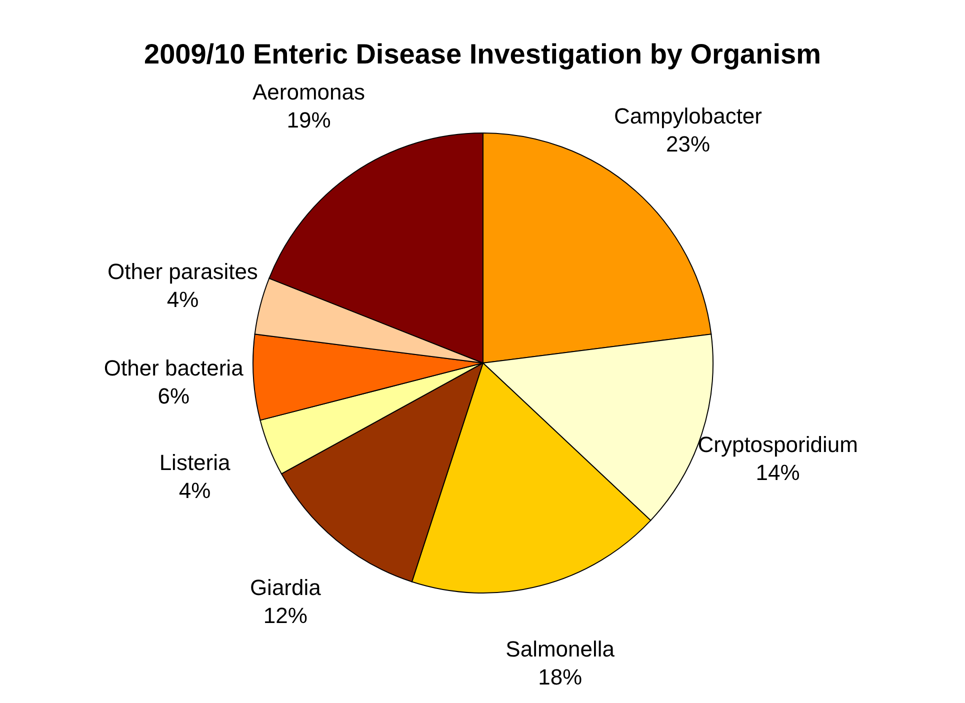 Image resolution: width=965 pixels, height=703 pixels. What do you see at coordinates (286, 587) in the screenshot?
I see `slice-label: Giardia` at bounding box center [286, 587].